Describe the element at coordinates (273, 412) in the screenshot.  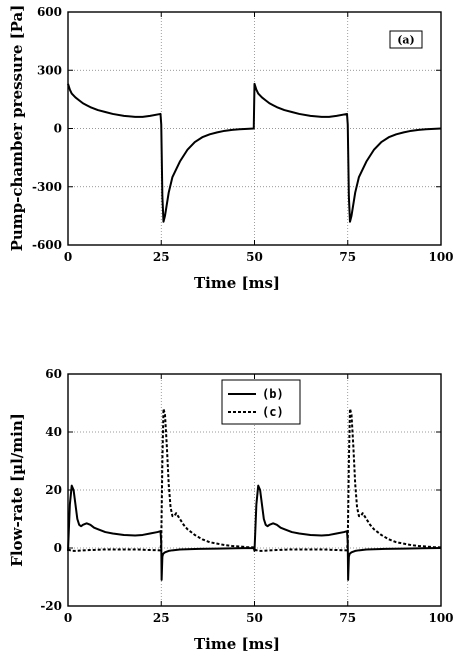
I see `legend-label-c: (c)` at that location.